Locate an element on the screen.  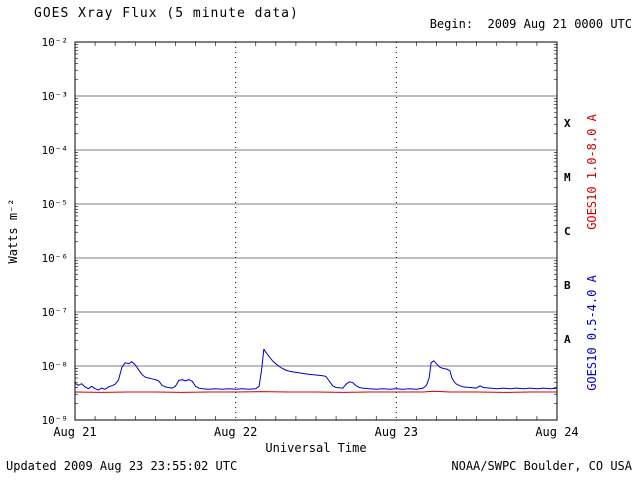
updated-timestamp: Updated 2009 Aug 23 23:55:02 UTC is located at coordinates (122, 466).